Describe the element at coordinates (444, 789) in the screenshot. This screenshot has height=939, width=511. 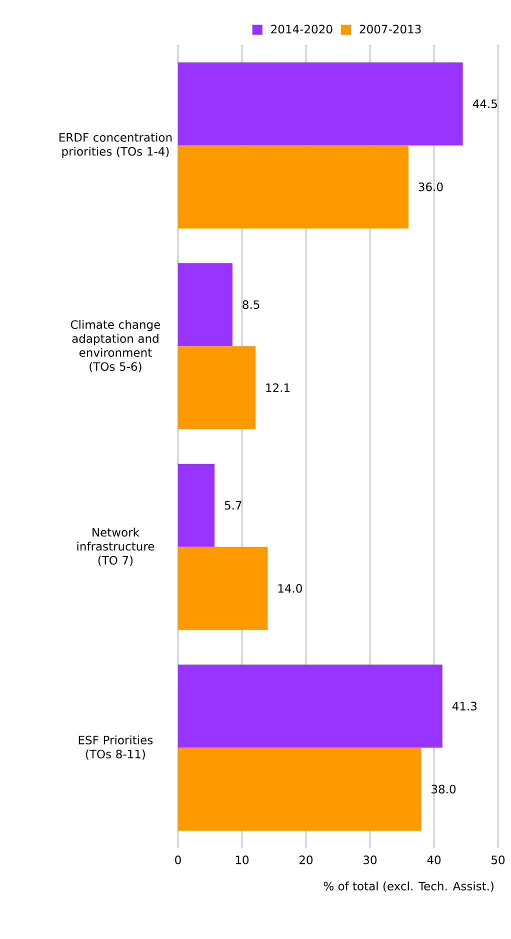
I see `data-label: 38.0` at that location.